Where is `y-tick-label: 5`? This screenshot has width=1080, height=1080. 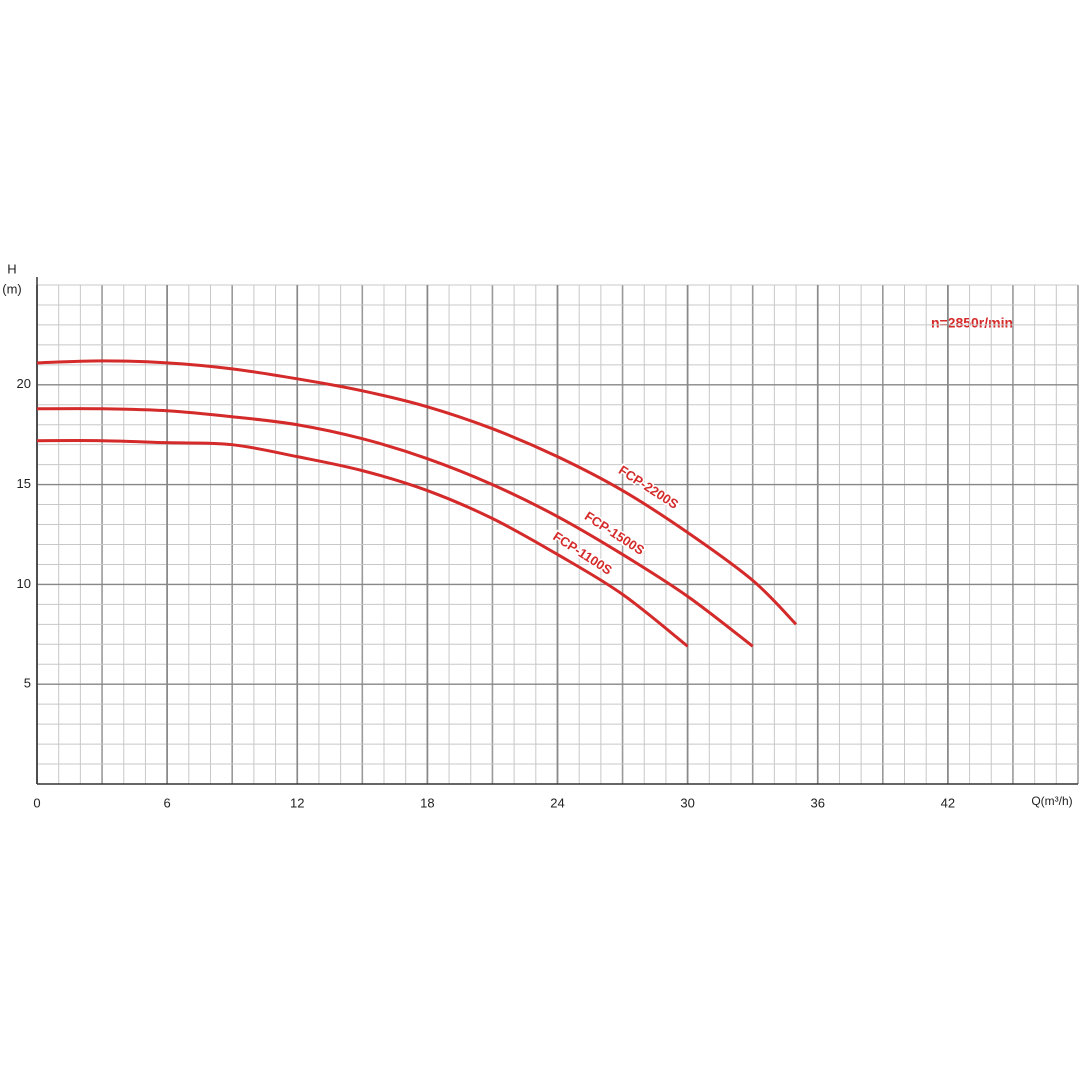 y-tick-label: 5 is located at coordinates (27, 683).